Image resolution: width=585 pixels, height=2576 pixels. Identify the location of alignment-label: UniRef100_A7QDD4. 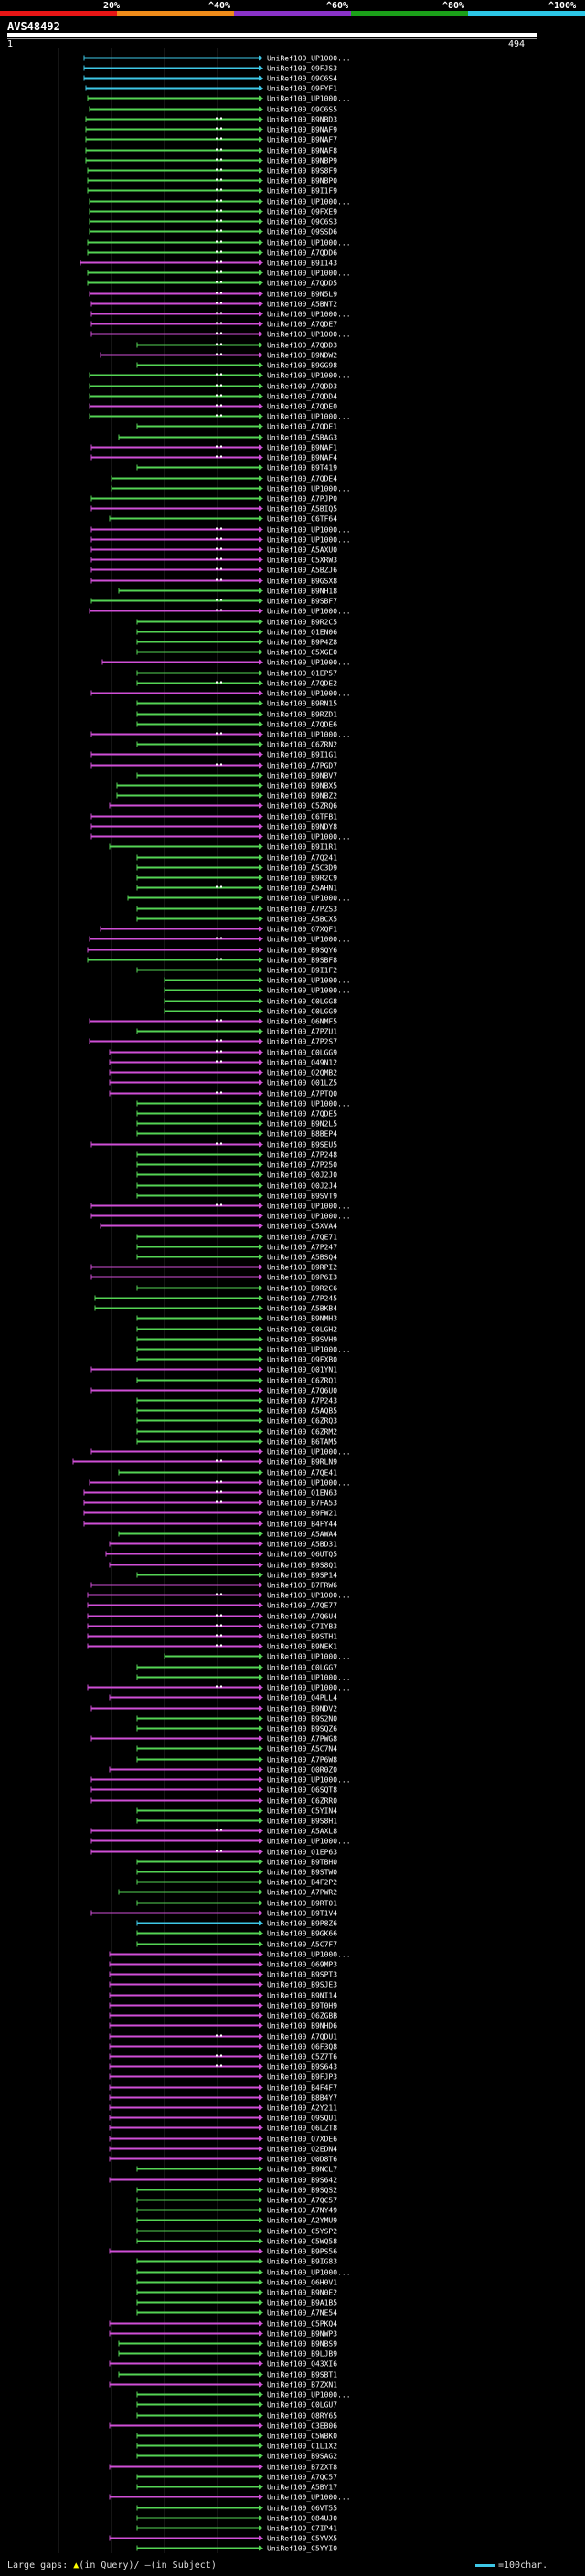
(302, 397).